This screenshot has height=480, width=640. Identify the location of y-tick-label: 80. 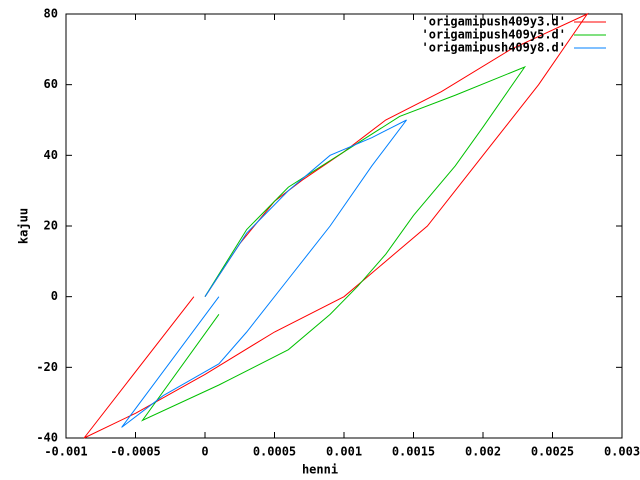
(51, 14).